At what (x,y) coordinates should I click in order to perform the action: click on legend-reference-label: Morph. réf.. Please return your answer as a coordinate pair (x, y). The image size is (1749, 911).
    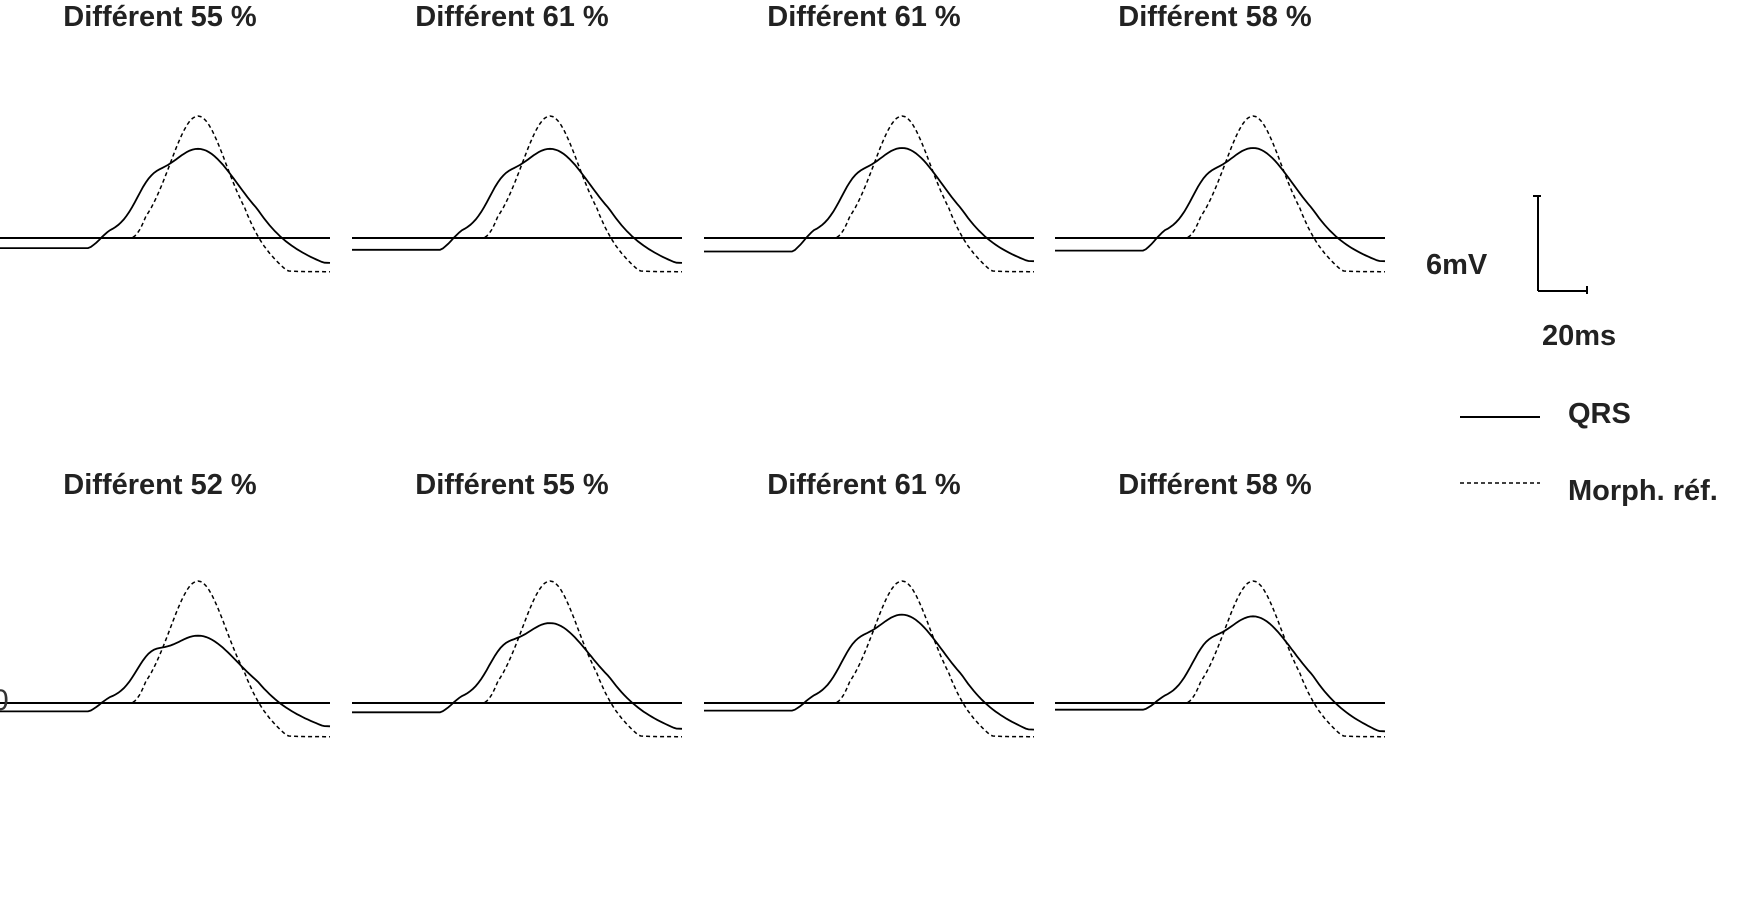
    Looking at the image, I should click on (1643, 491).